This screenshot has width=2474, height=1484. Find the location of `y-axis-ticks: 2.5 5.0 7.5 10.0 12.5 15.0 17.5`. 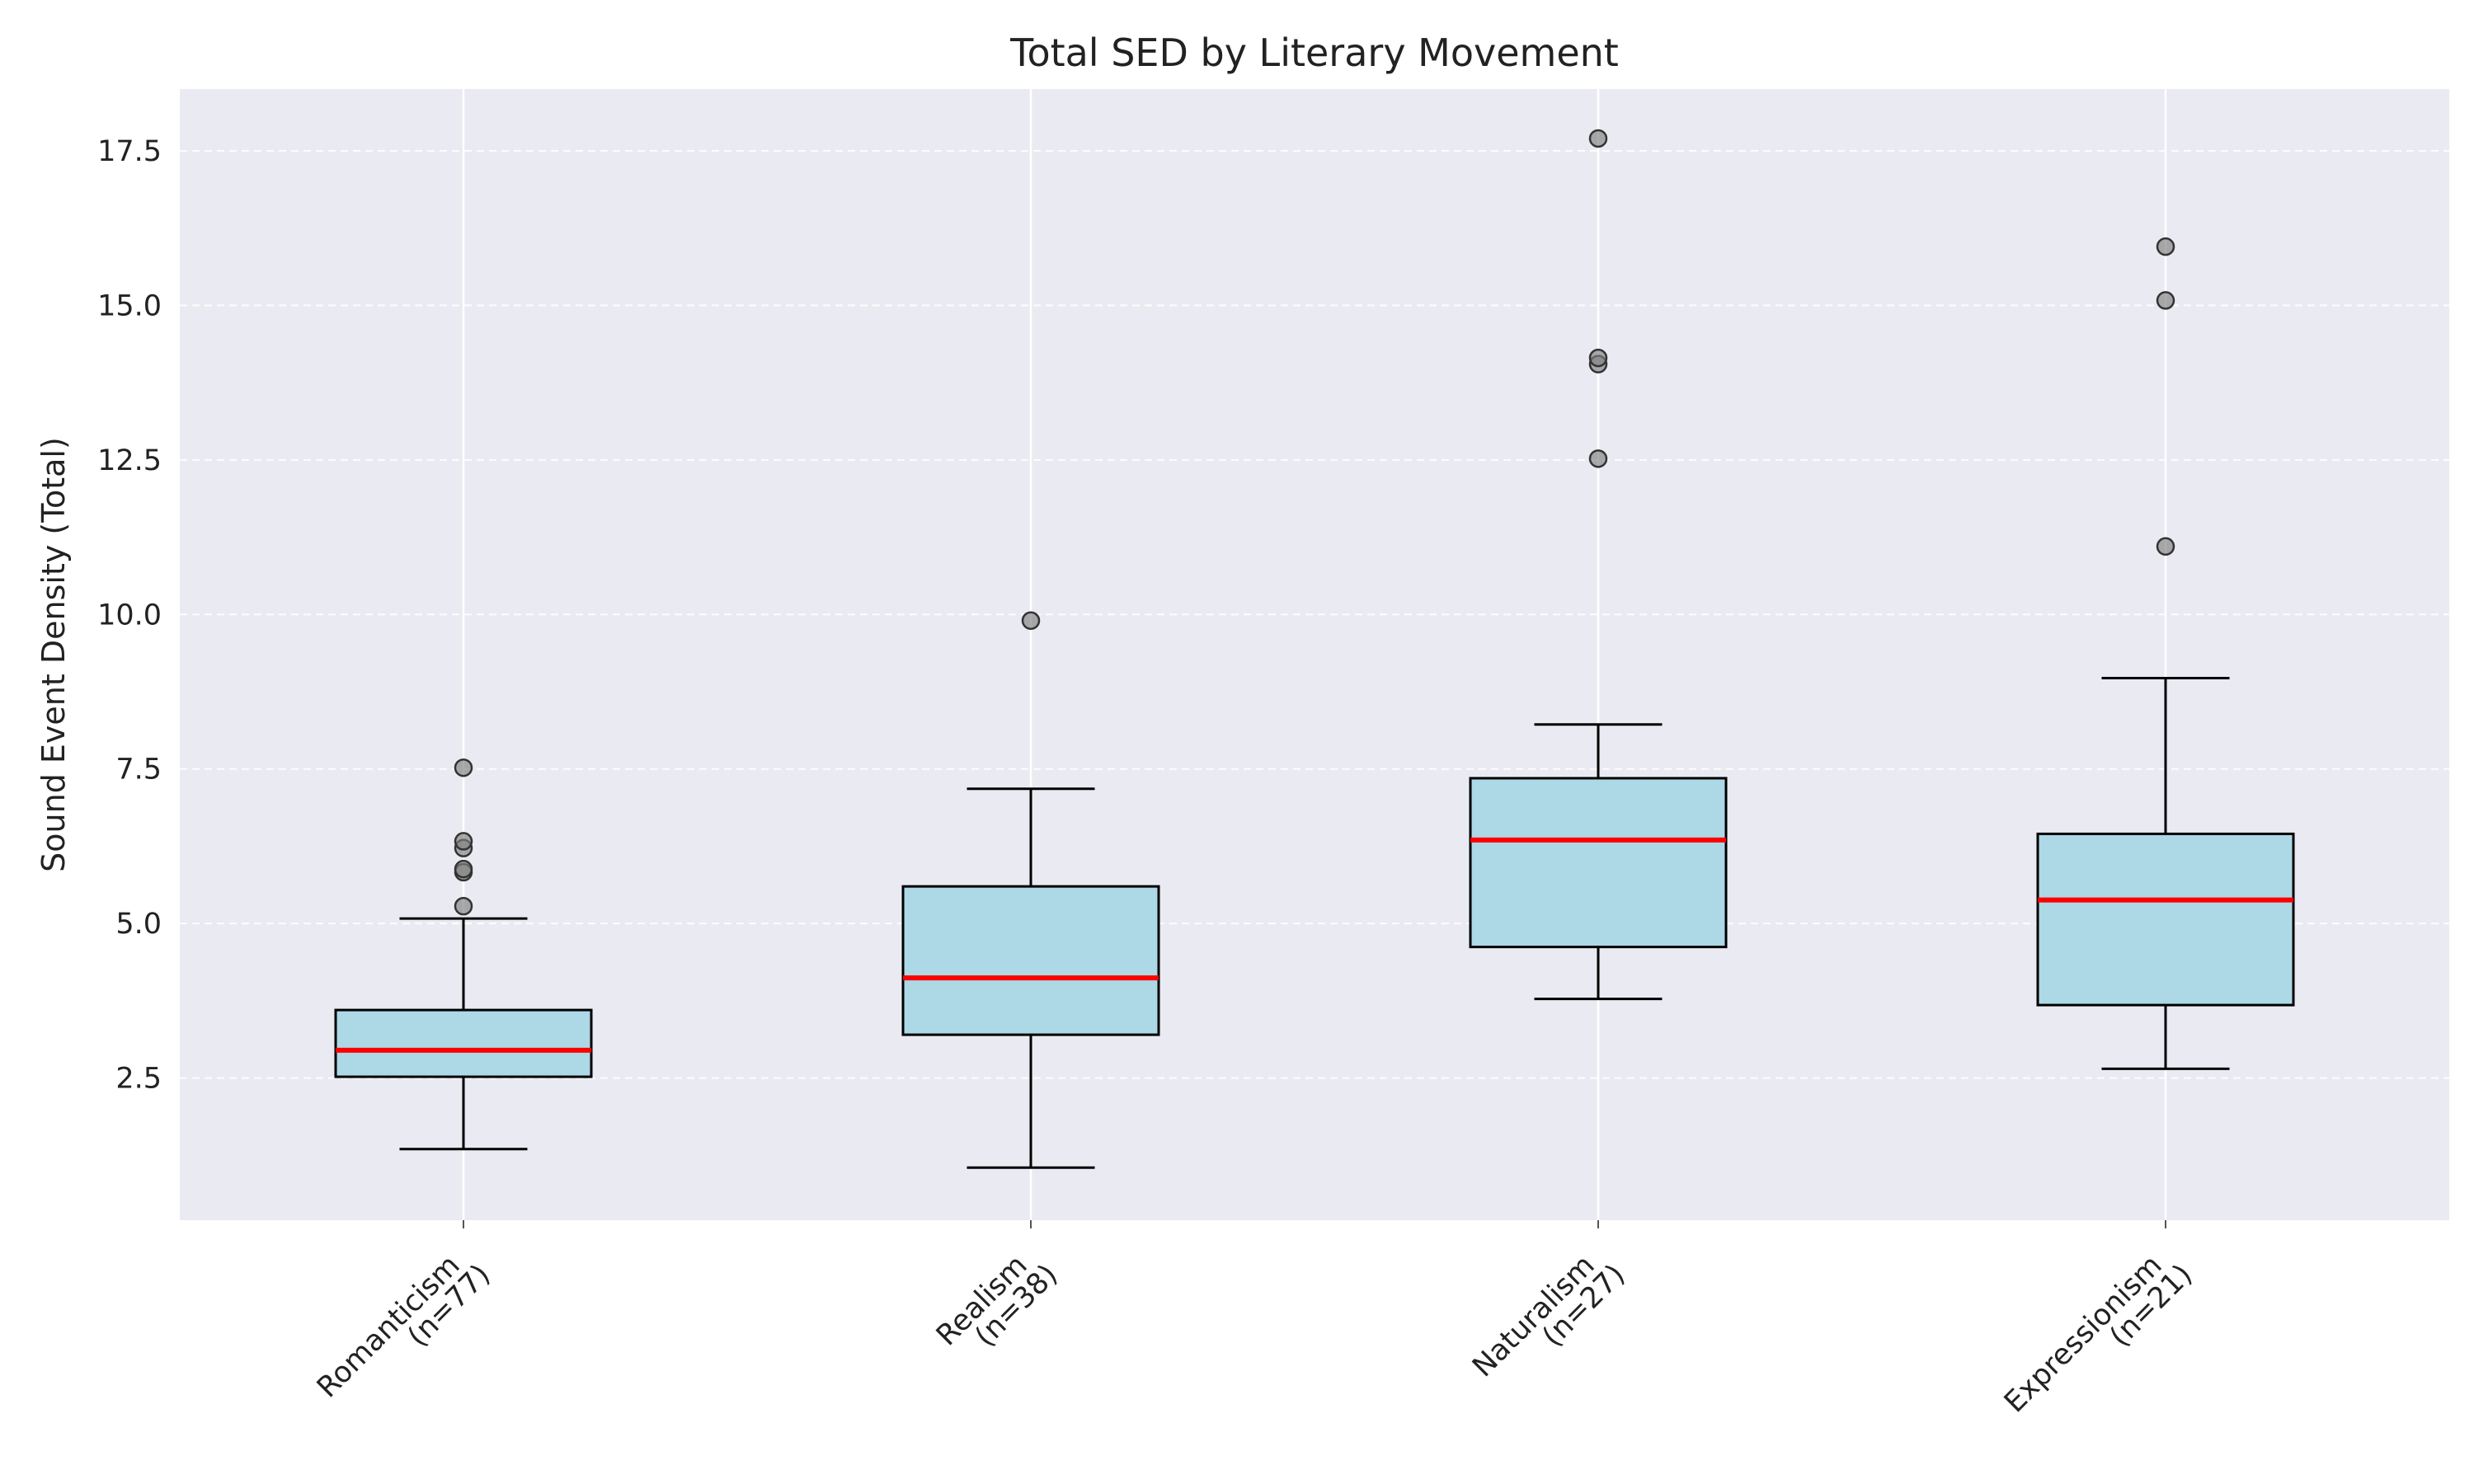

y-axis-ticks: 2.5 5.0 7.5 10.0 12.5 15.0 17.5 is located at coordinates (129, 615).